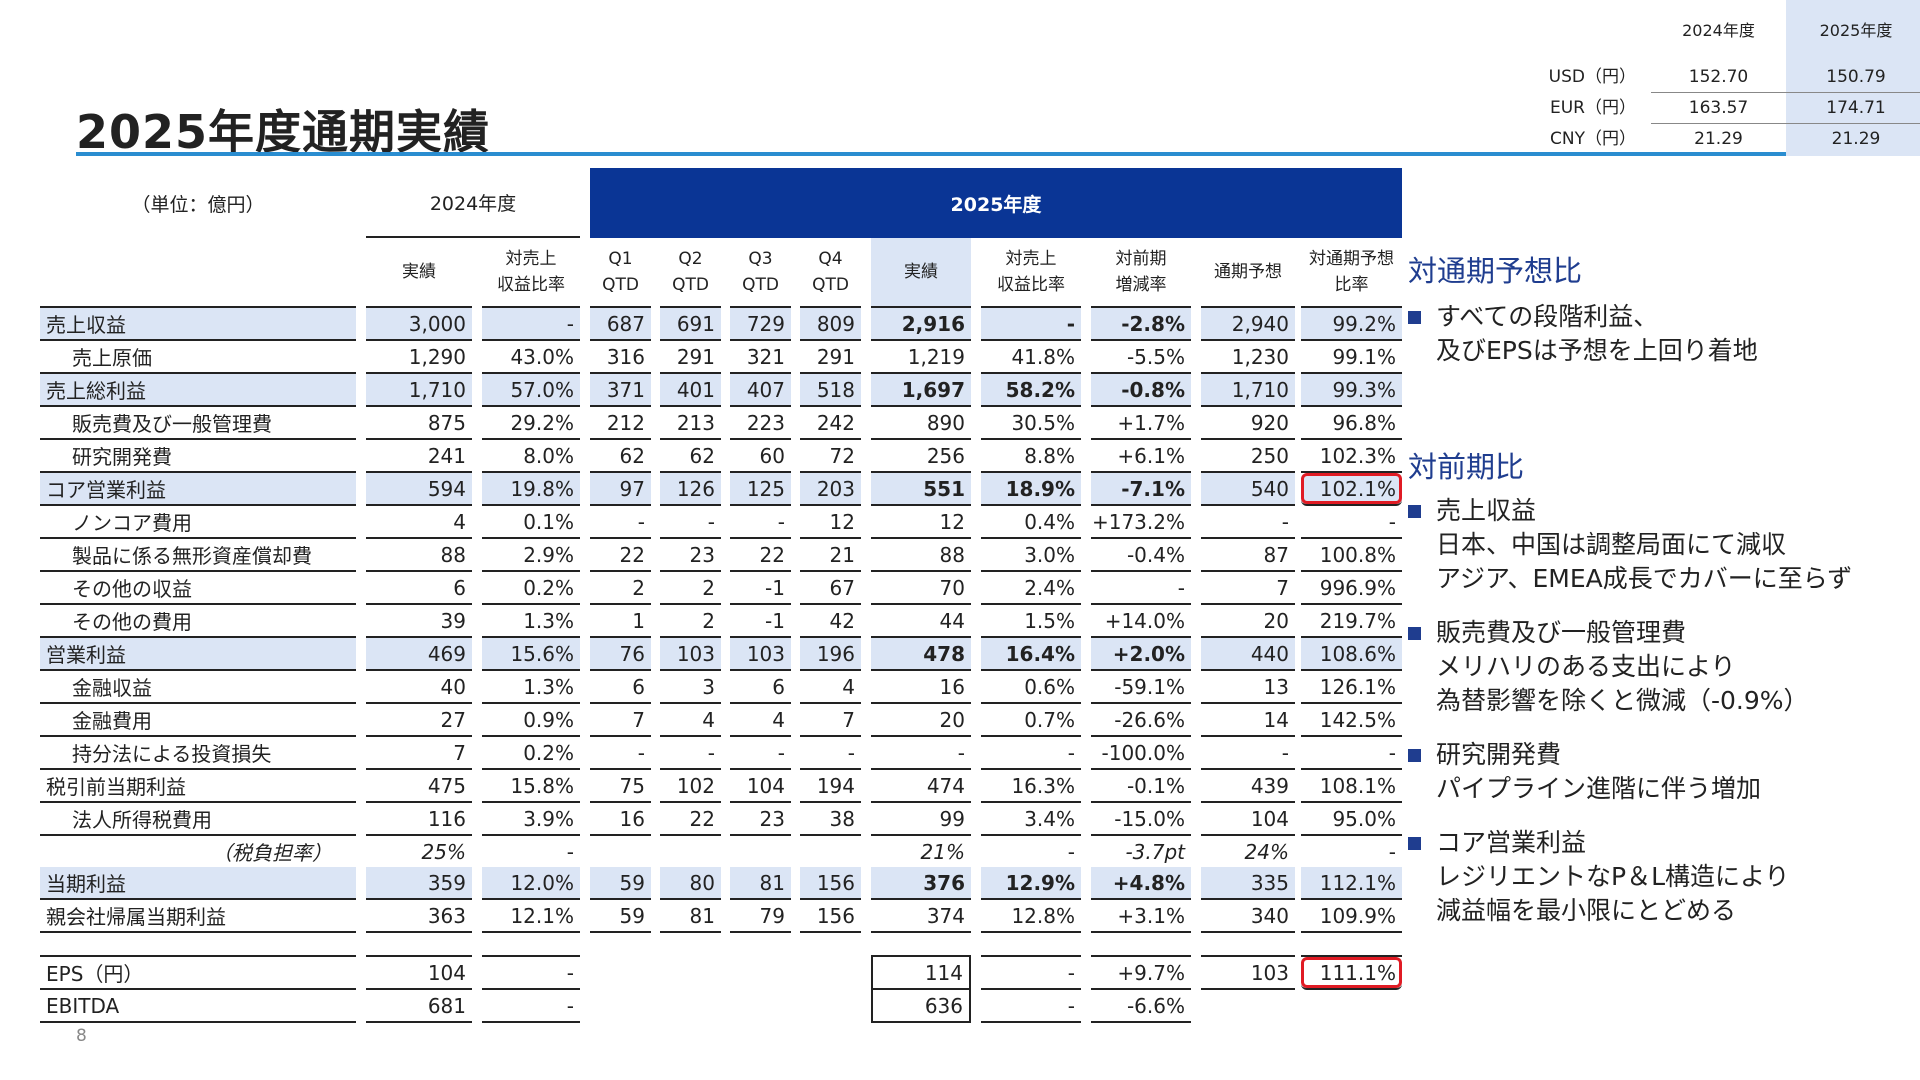 Image resolution: width=1920 pixels, height=1080 pixels. I want to click on heading-vs-prior-year: 対前期比, so click(1466, 467).